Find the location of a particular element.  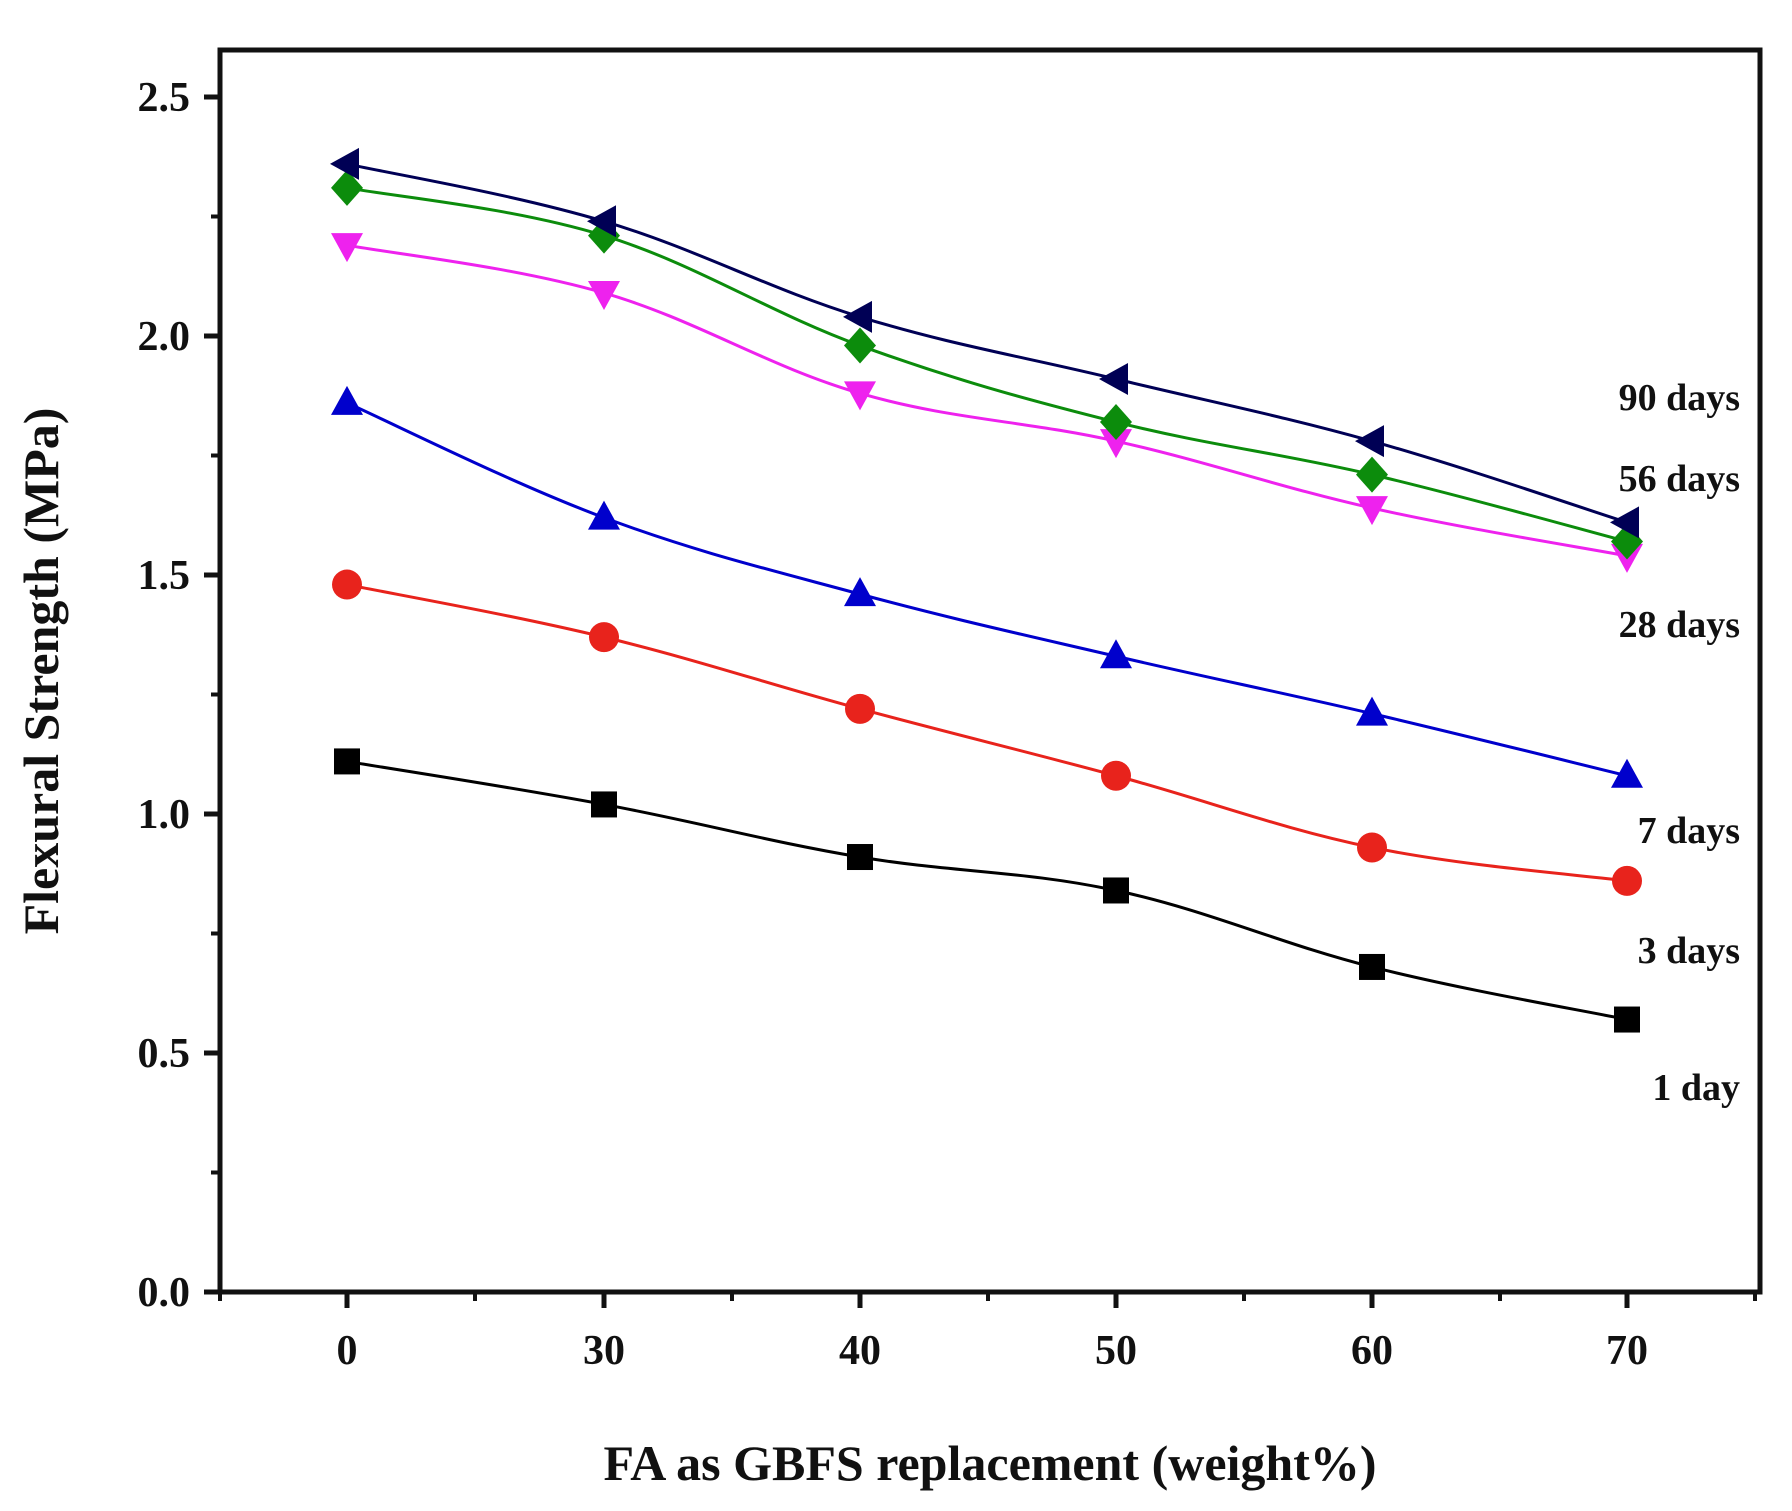

series-label-56-days: 56 days is located at coordinates (1679, 479).